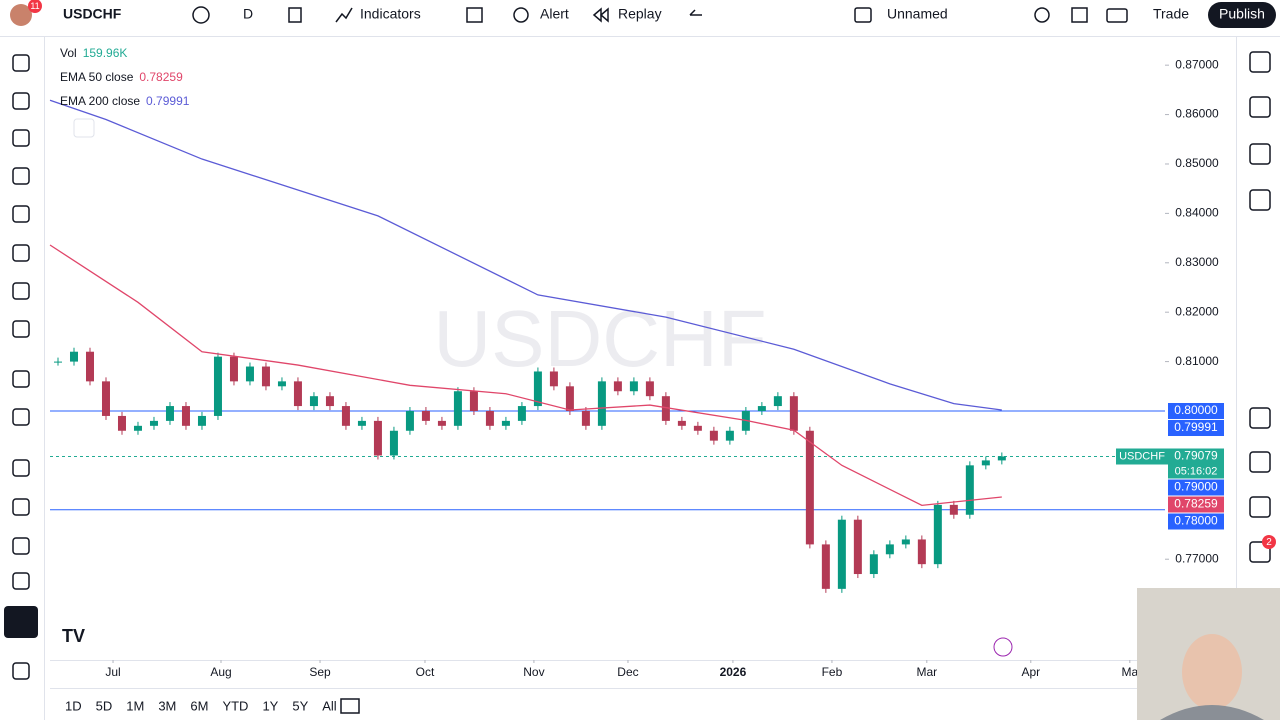 Image resolution: width=1280 pixels, height=725 pixels. Describe the element at coordinates (695, 12) in the screenshot. I see `undo` at that location.